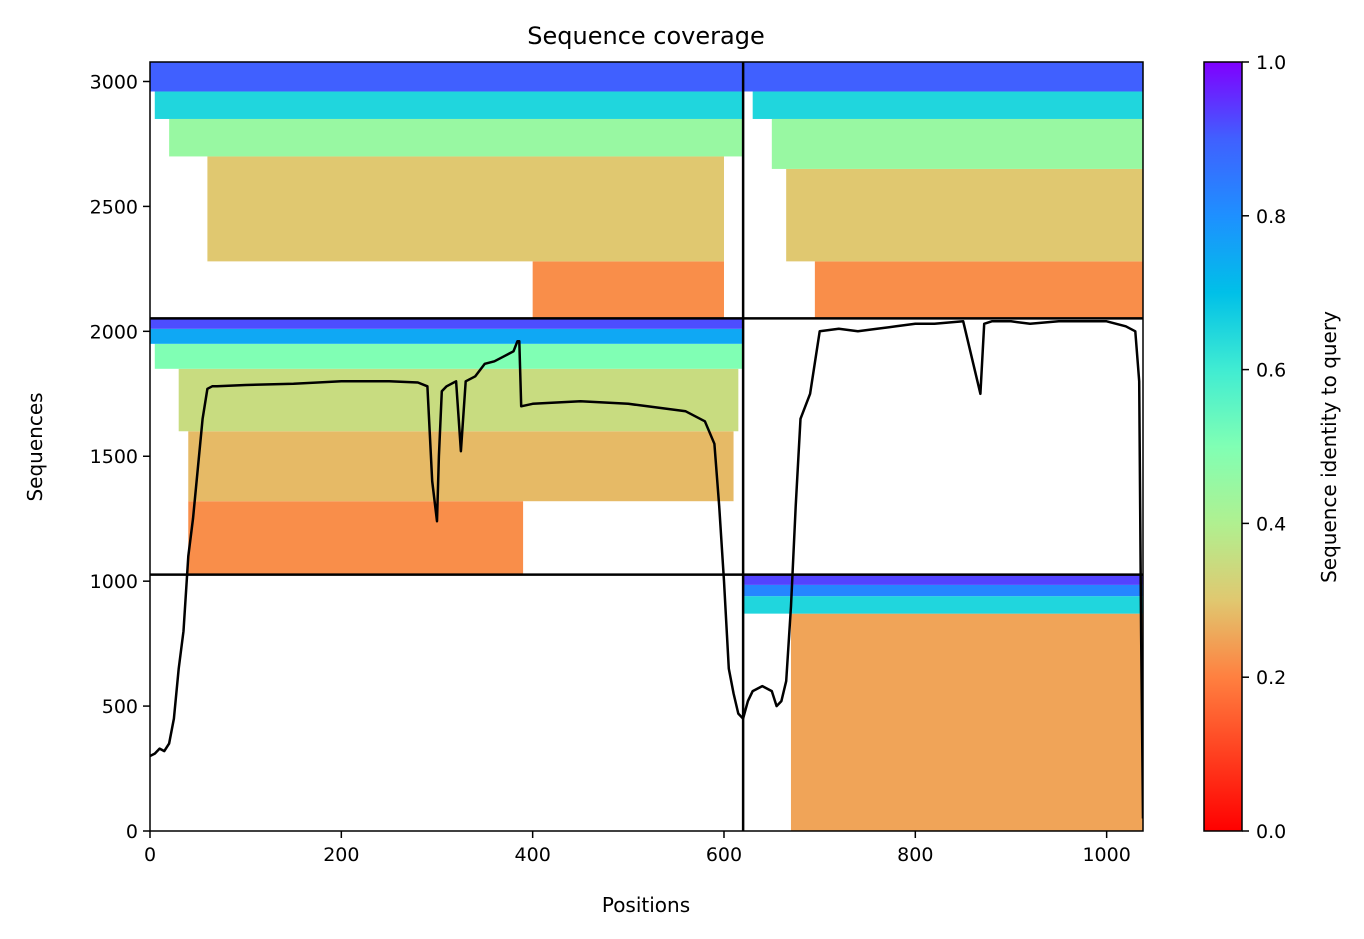 The width and height of the screenshot is (1364, 939). What do you see at coordinates (114, 582) in the screenshot?
I see `y-tick-label: 1000` at bounding box center [114, 582].